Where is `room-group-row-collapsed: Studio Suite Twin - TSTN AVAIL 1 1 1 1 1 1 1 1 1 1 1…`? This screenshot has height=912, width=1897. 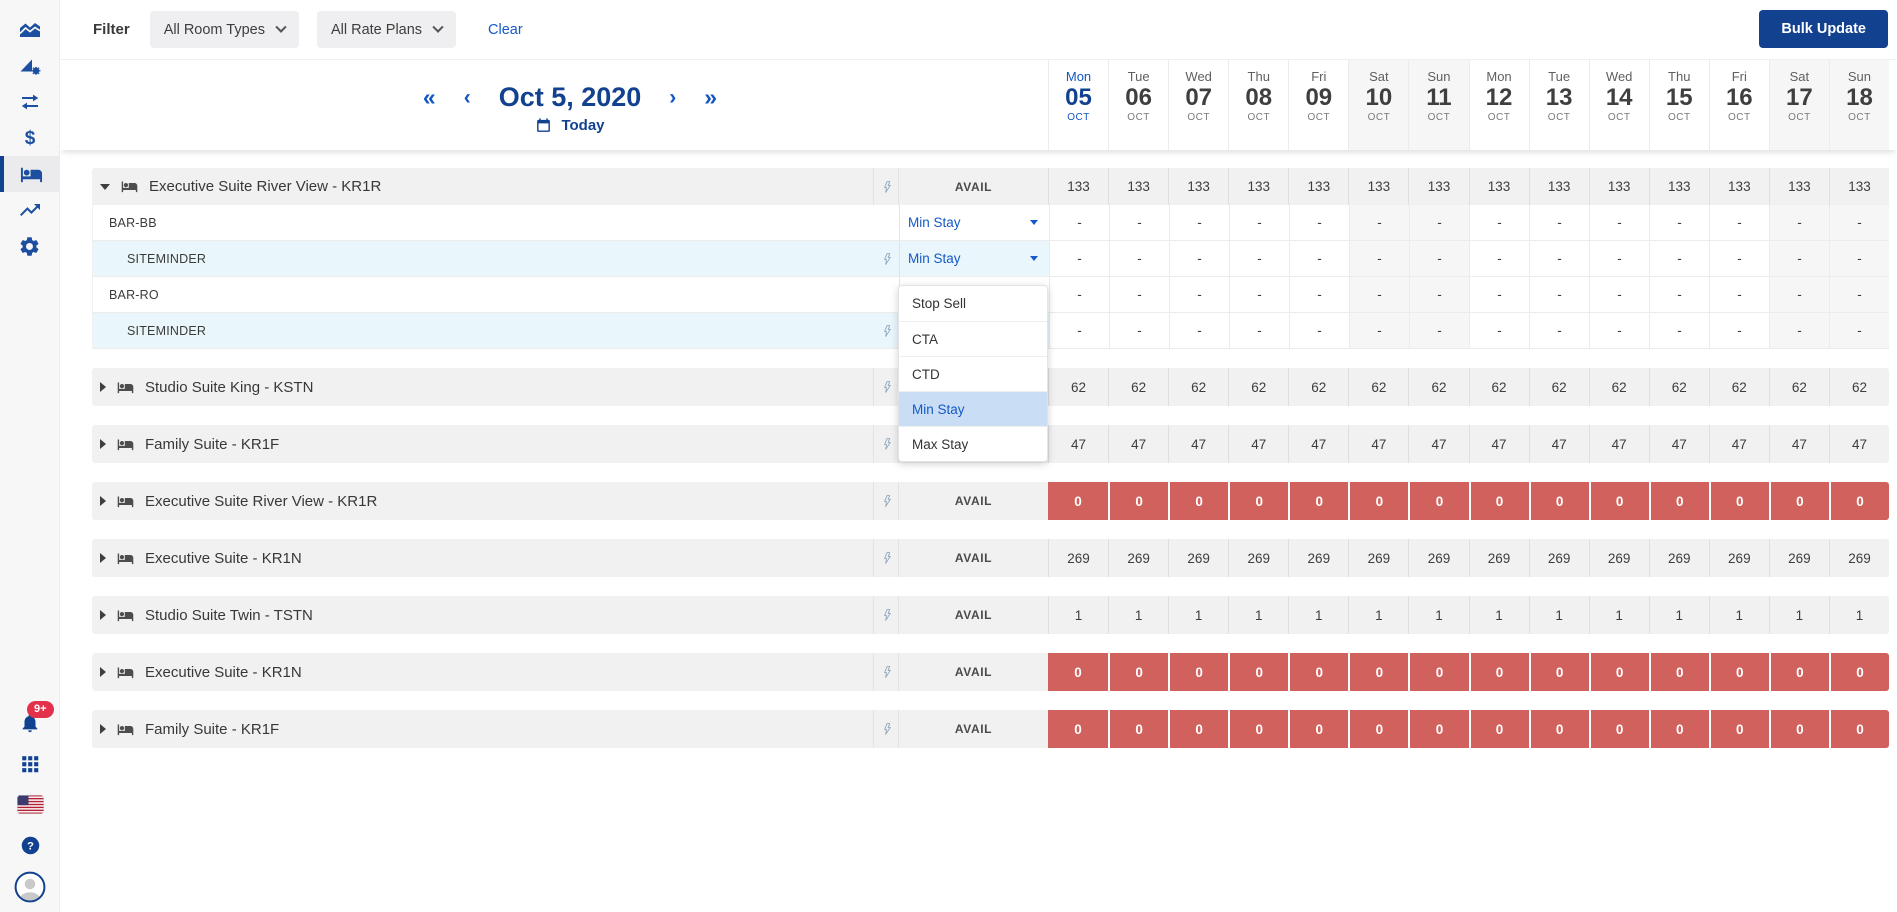
room-group-row-collapsed: Studio Suite Twin - TSTN AVAIL 1 1 1 1 1 1 1 1 1 1 1… is located at coordinates (990, 615).